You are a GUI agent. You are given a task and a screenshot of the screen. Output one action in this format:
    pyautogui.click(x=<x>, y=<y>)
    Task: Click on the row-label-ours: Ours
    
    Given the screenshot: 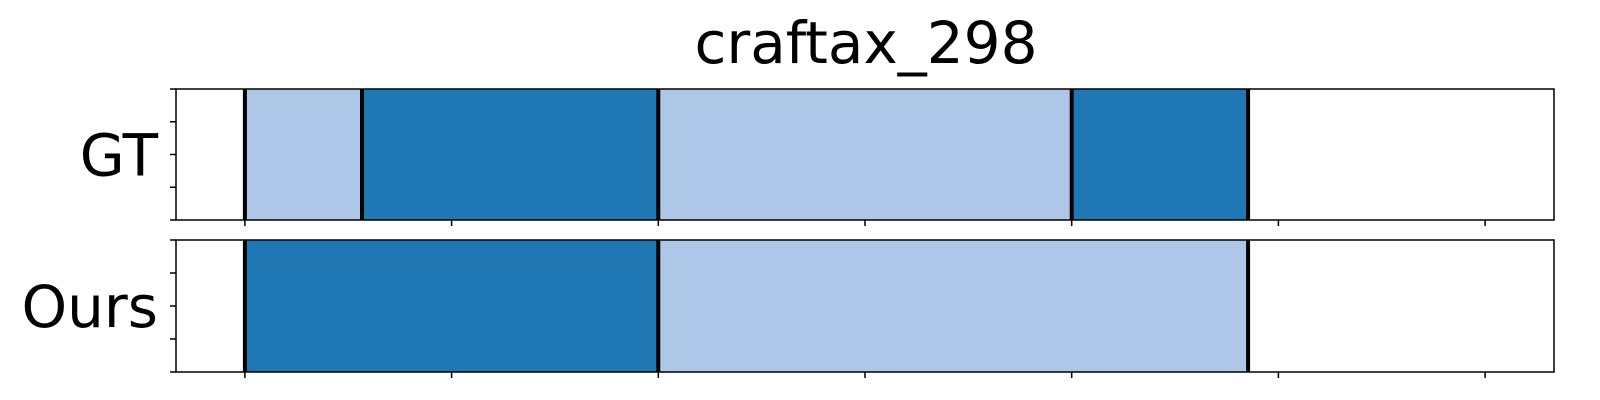 What is the action you would take?
    pyautogui.click(x=90, y=307)
    